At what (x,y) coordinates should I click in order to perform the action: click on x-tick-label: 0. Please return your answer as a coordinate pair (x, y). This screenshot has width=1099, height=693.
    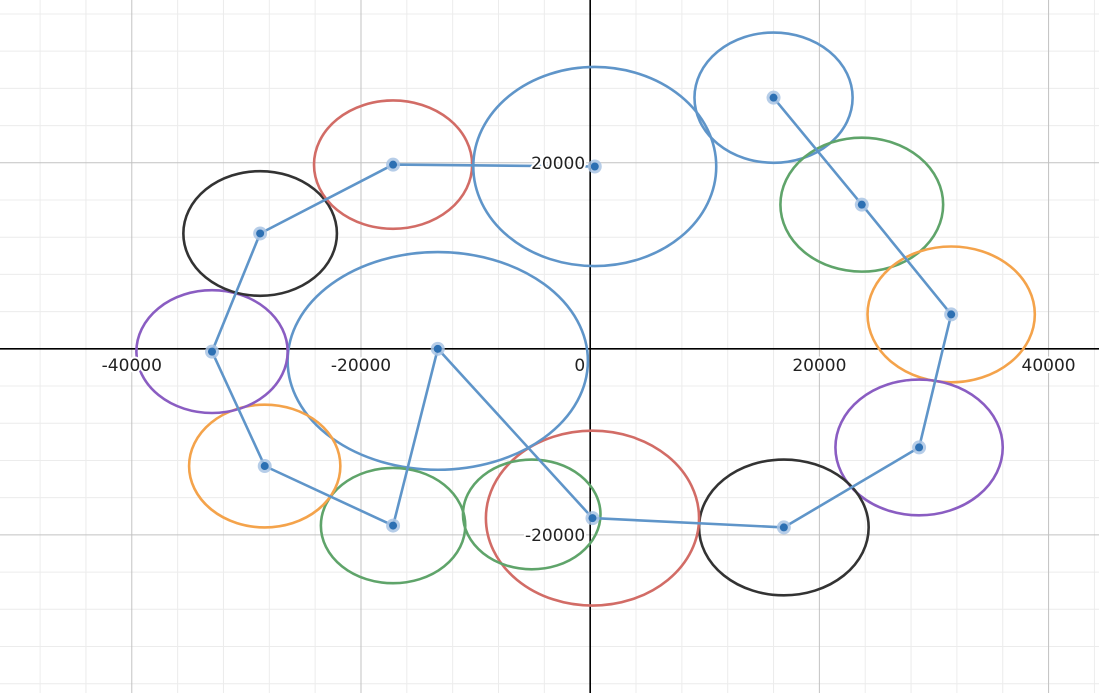
    Looking at the image, I should click on (579, 366).